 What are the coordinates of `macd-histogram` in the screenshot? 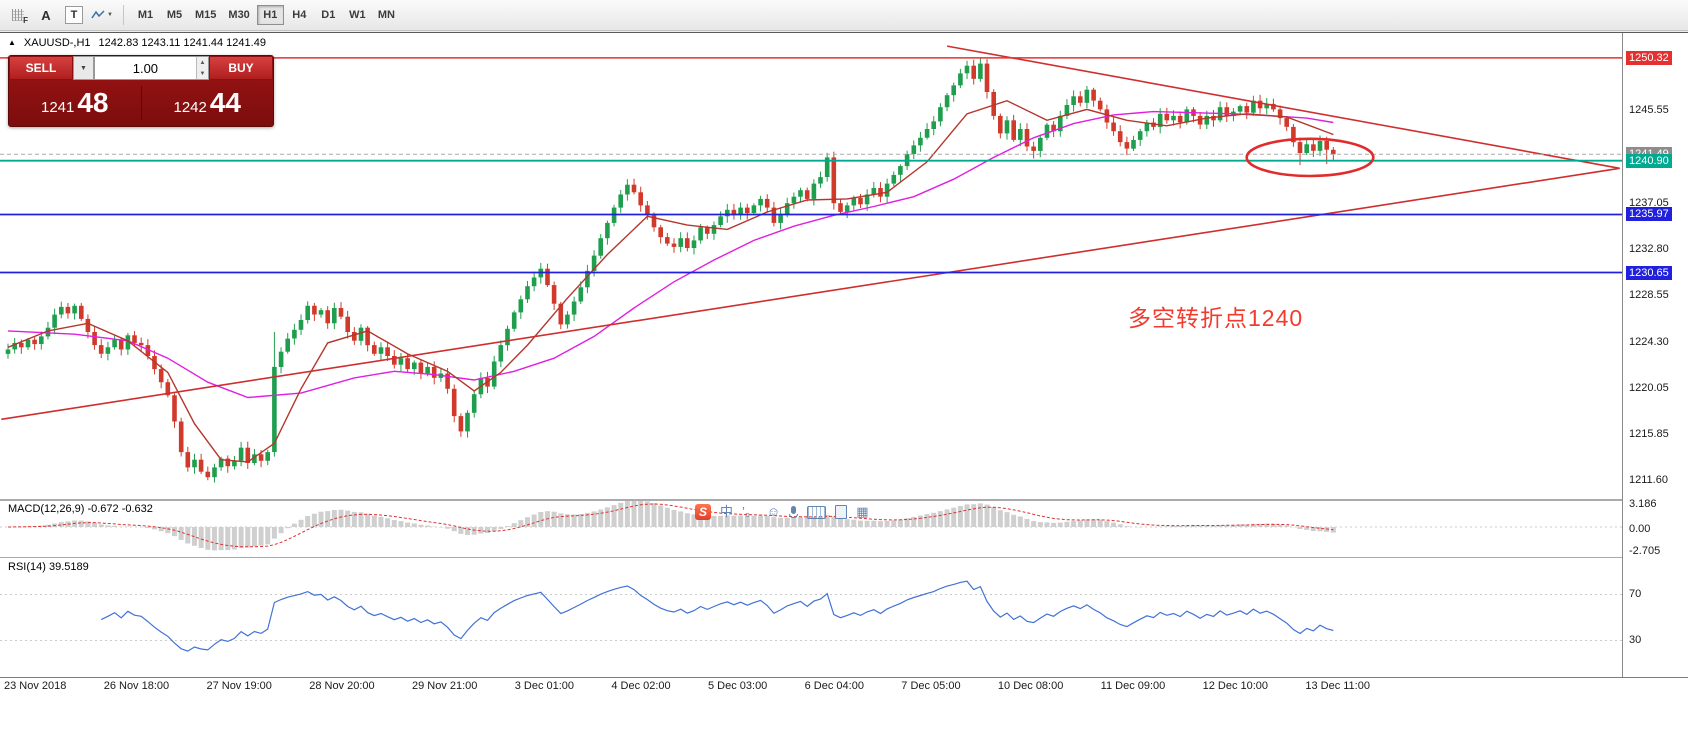 It's located at (674, 526).